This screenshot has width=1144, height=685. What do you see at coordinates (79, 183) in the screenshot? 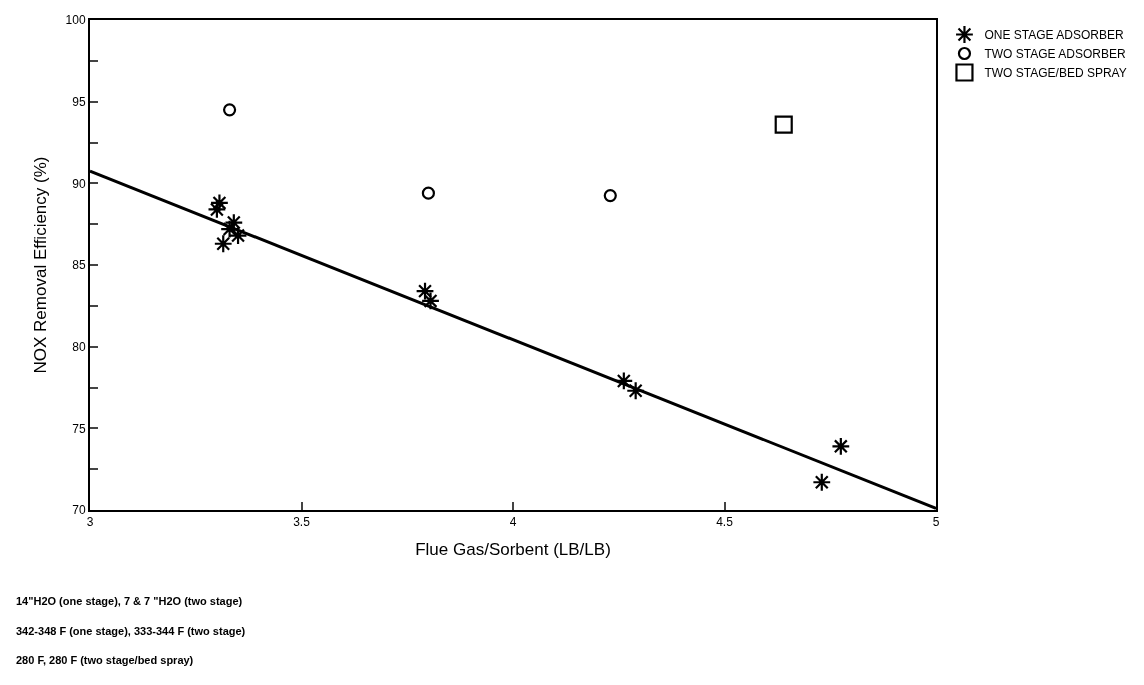
I see `y-tick-label: 90` at bounding box center [79, 183].